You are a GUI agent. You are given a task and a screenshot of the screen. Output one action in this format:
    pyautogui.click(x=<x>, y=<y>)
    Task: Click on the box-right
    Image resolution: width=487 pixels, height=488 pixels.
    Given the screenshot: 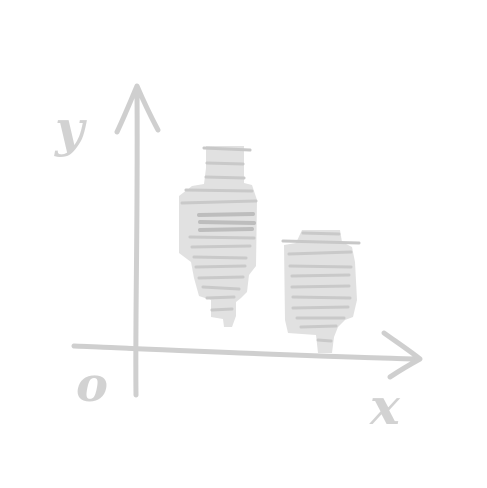 What is the action you would take?
    pyautogui.click(x=321, y=291)
    